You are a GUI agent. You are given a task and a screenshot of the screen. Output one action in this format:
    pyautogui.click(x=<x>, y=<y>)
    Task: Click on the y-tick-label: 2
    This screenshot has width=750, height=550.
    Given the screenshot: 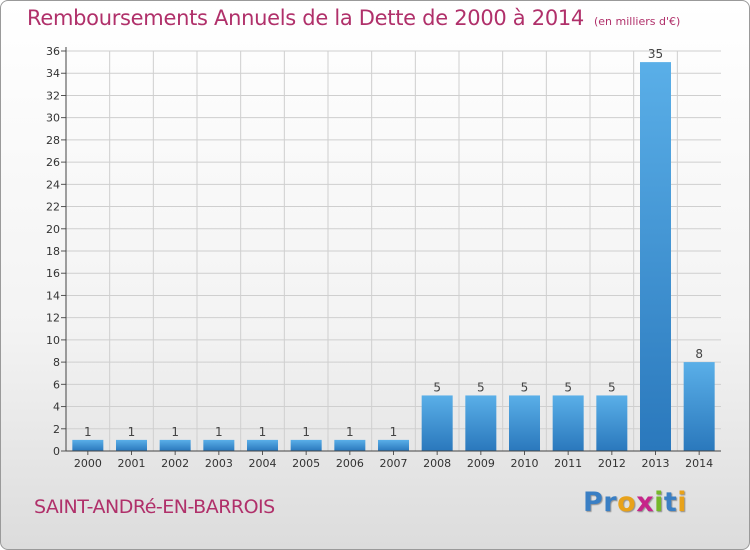 What is the action you would take?
    pyautogui.click(x=56, y=429)
    